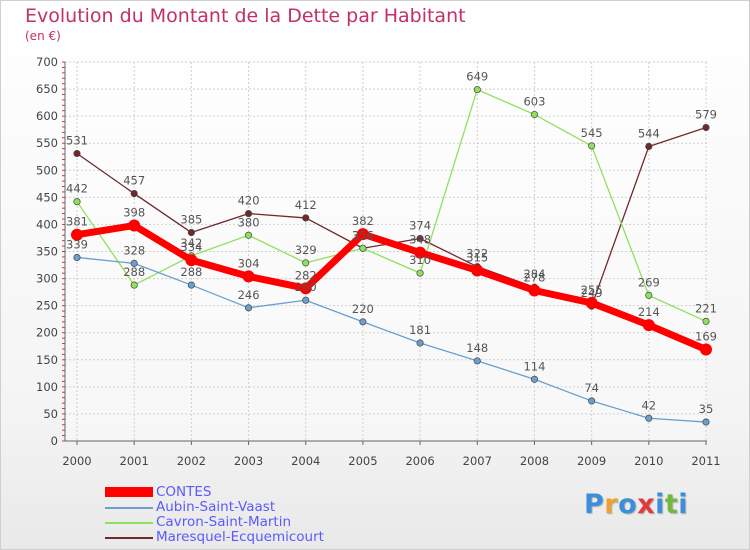 The height and width of the screenshot is (550, 750). I want to click on data-label: 457, so click(134, 181).